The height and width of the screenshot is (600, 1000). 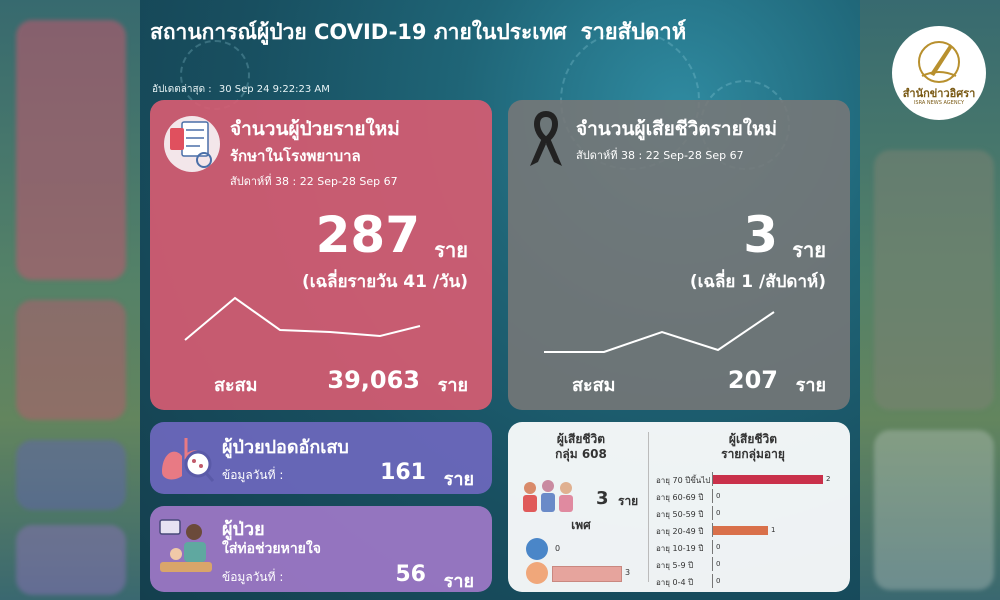 What do you see at coordinates (188, 460) in the screenshot?
I see `lungs-icon` at bounding box center [188, 460].